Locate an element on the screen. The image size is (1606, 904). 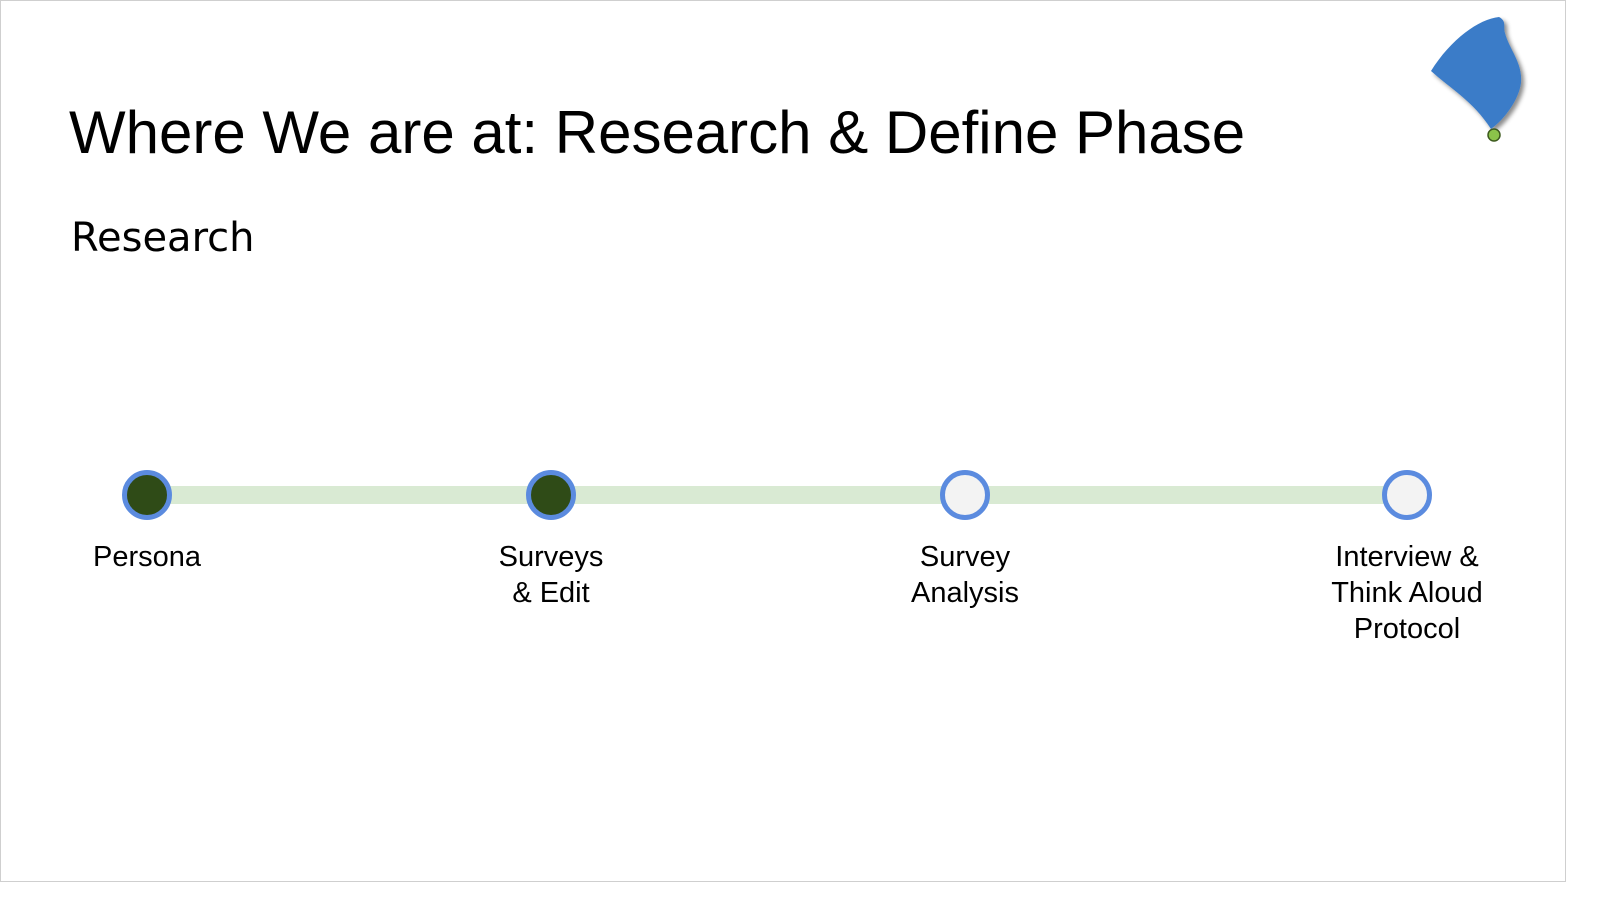
slide-title: Where We are at: Research & Define Phase is located at coordinates (657, 132).